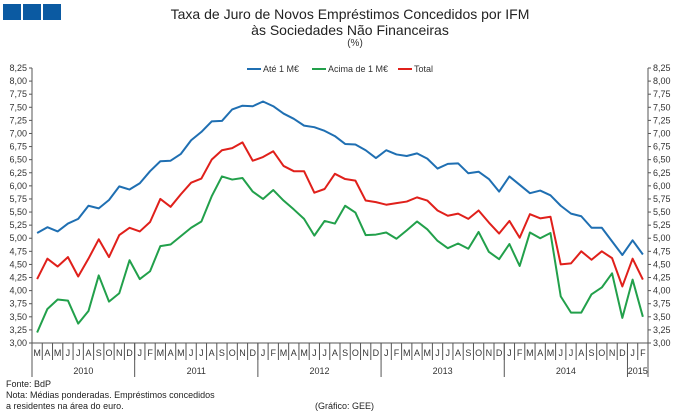  Describe the element at coordinates (662, 330) in the screenshot. I see `y-tick-label-right: 3,25` at that location.